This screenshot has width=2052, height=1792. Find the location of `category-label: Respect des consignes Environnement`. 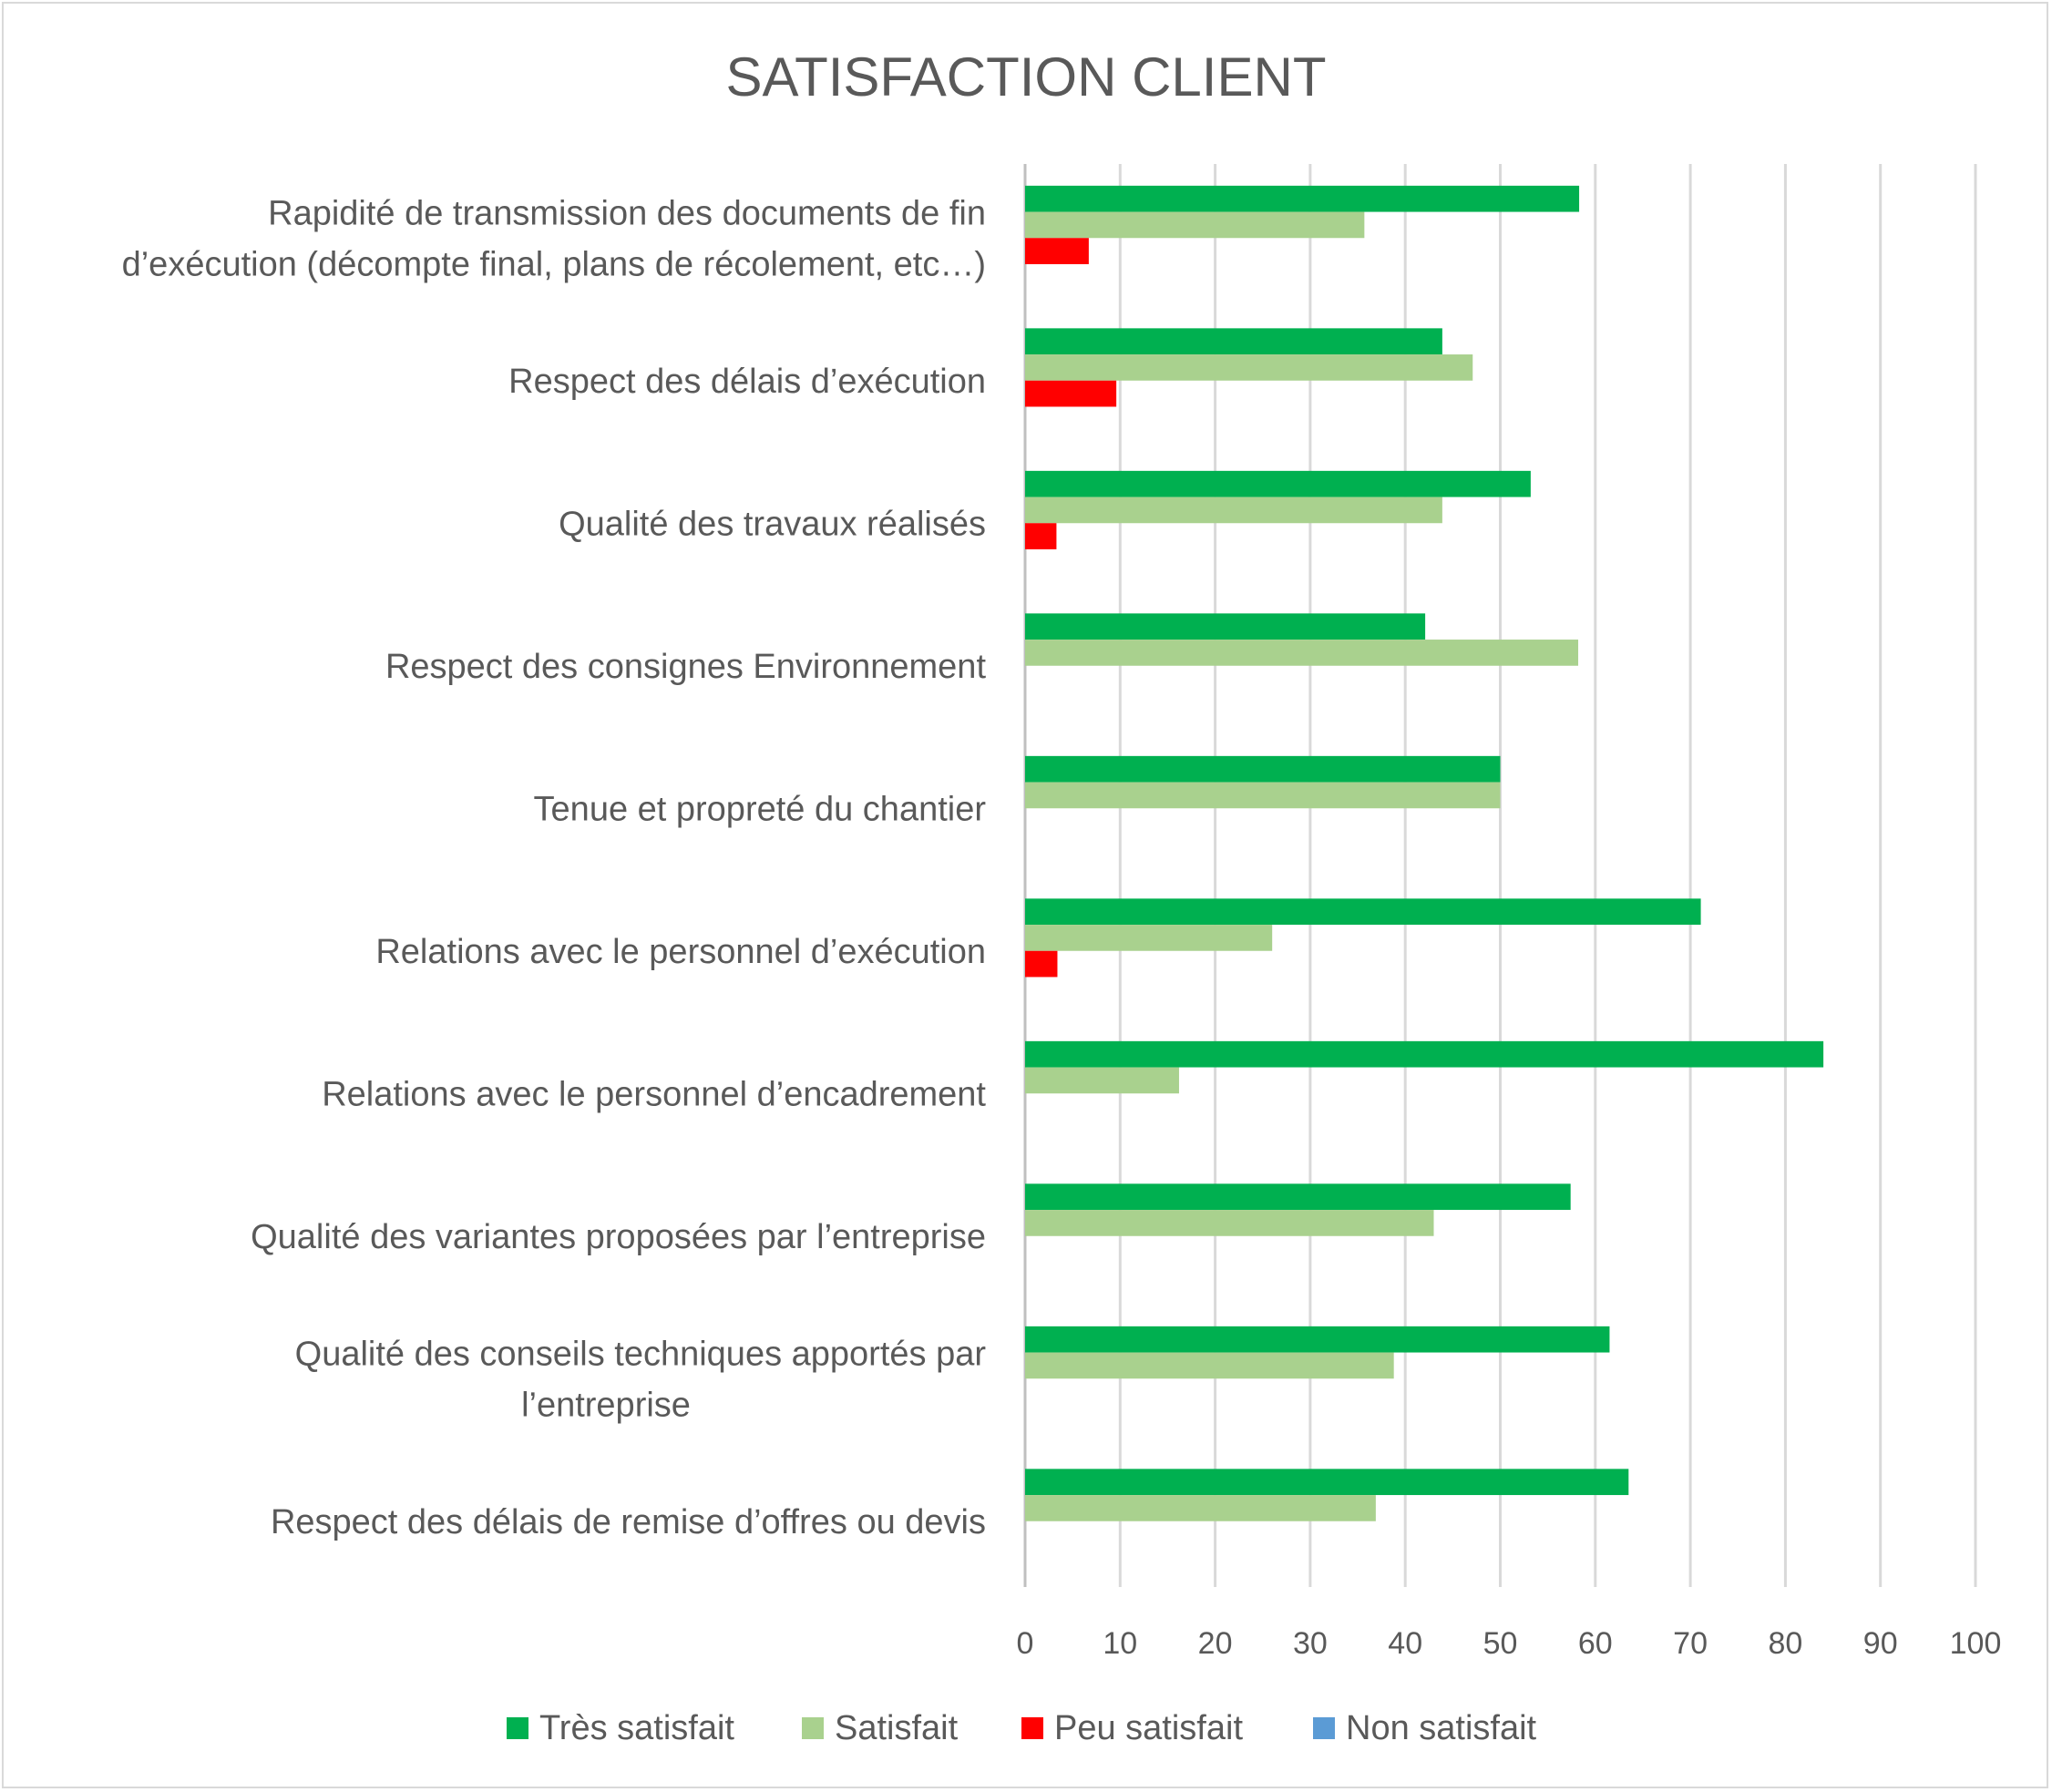

category-label: Respect des consignes Environnement is located at coordinates (686, 667).